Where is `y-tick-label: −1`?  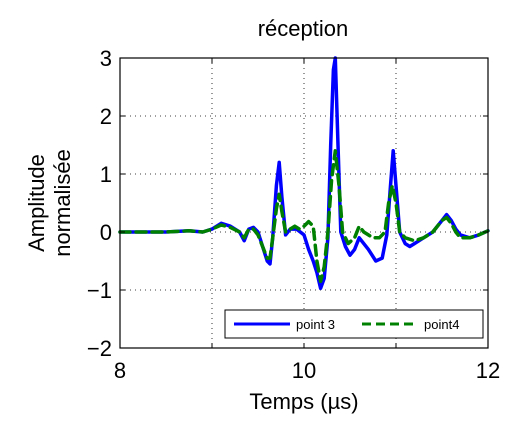
y-tick-label: −1 is located at coordinates (99, 290).